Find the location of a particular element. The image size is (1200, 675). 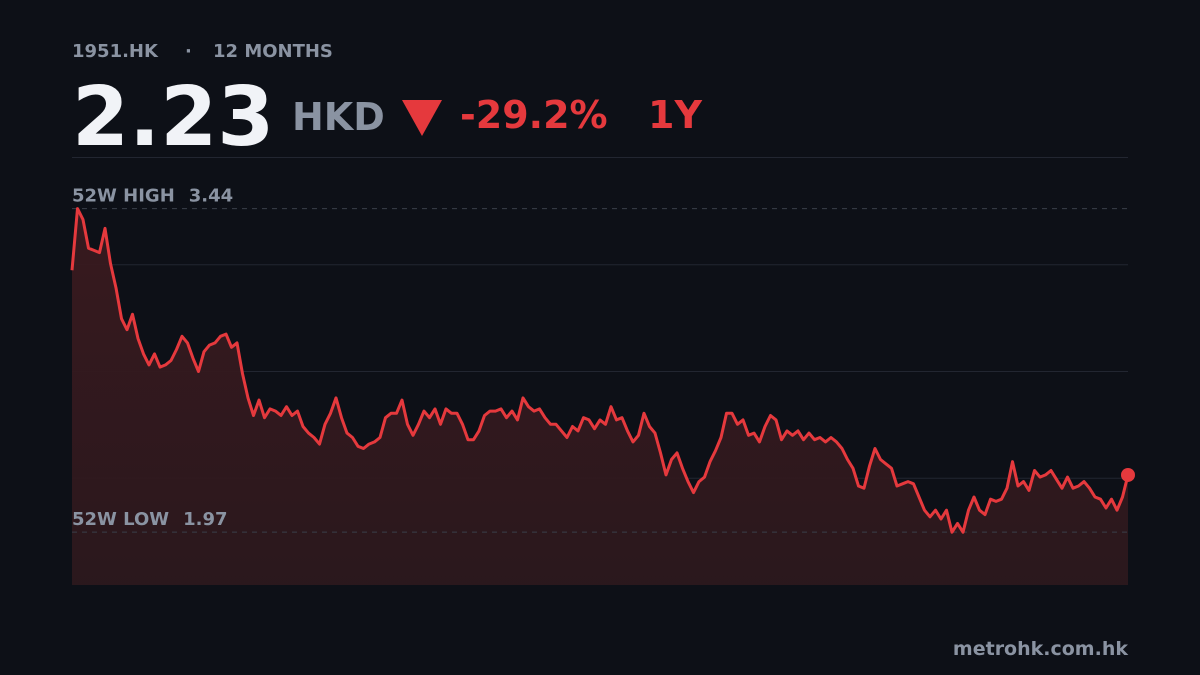

range: 1Y is located at coordinates (675, 115).